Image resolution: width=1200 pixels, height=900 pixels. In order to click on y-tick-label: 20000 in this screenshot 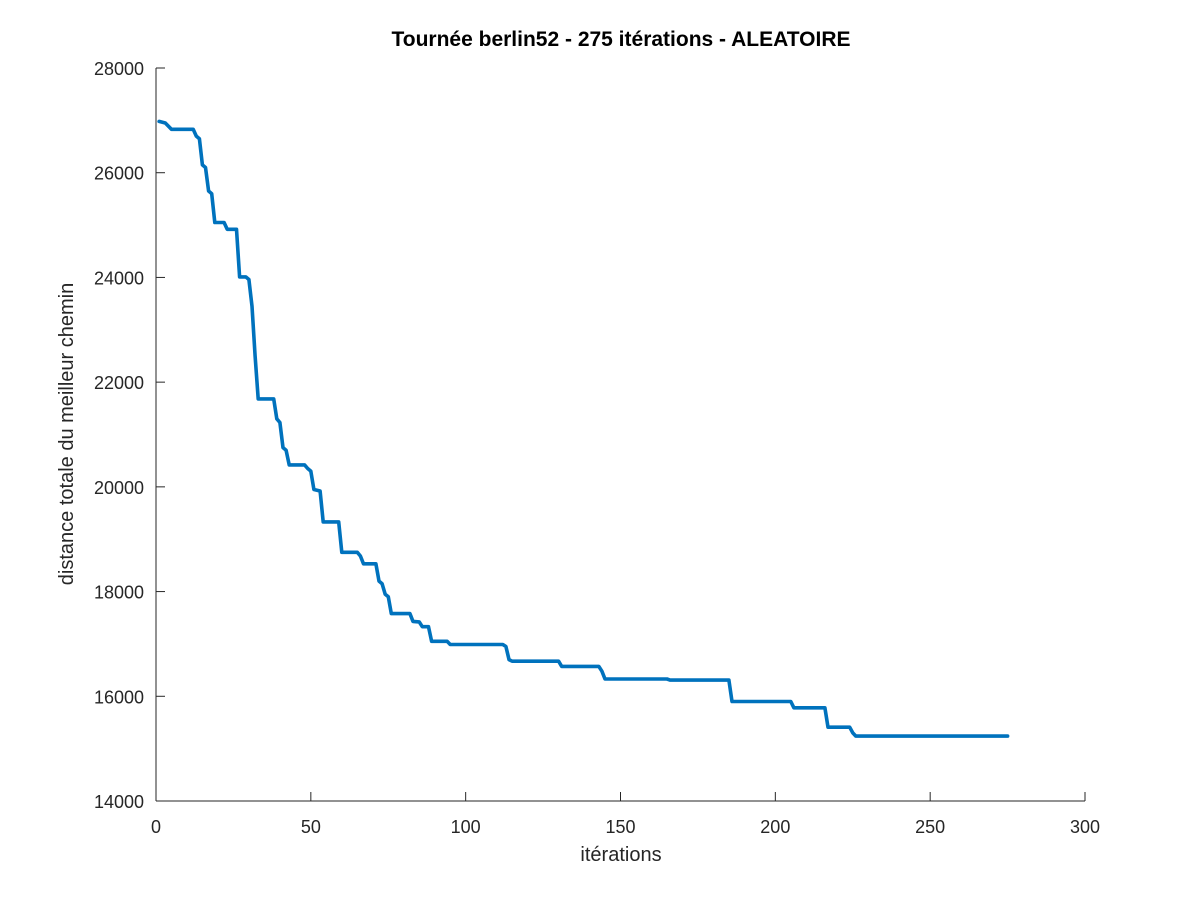, I will do `click(119, 488)`.